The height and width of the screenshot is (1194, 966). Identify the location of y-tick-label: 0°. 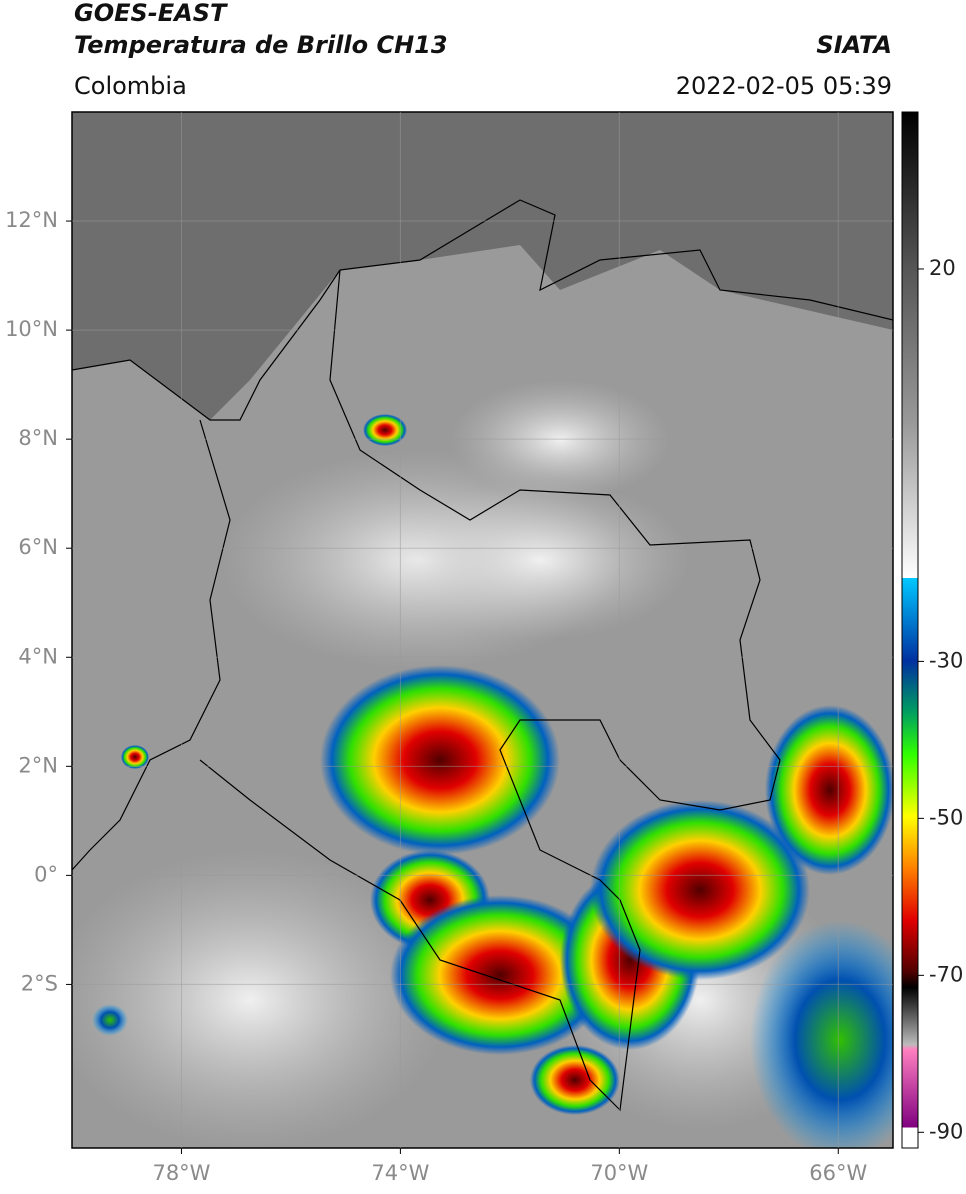
(46, 874).